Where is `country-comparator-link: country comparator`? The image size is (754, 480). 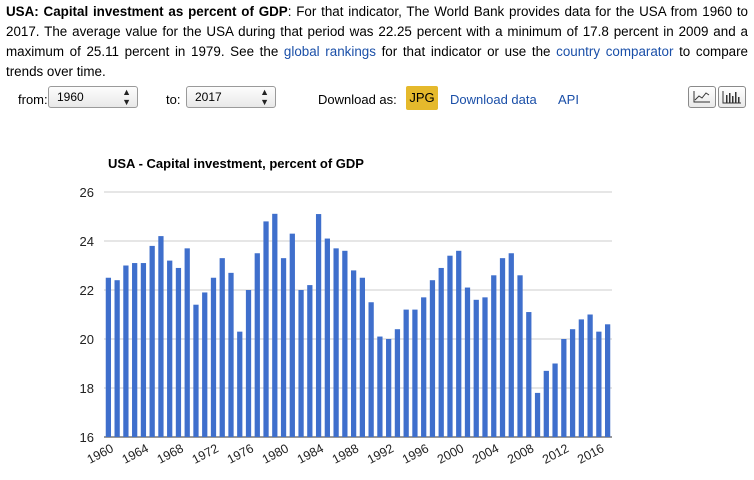 country-comparator-link: country comparator is located at coordinates (615, 51).